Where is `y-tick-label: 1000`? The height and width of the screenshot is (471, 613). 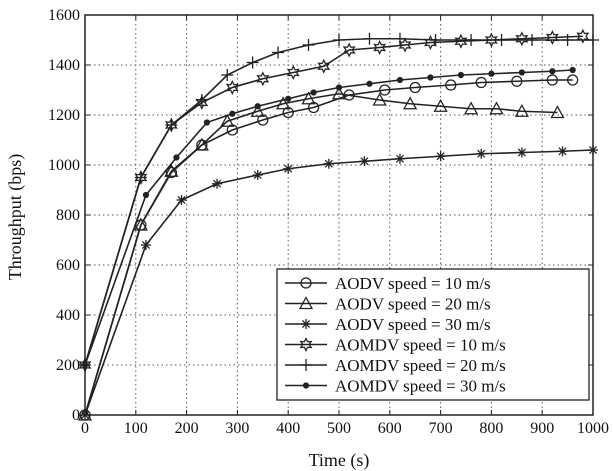
y-tick-label: 1000 is located at coordinates (64, 165).